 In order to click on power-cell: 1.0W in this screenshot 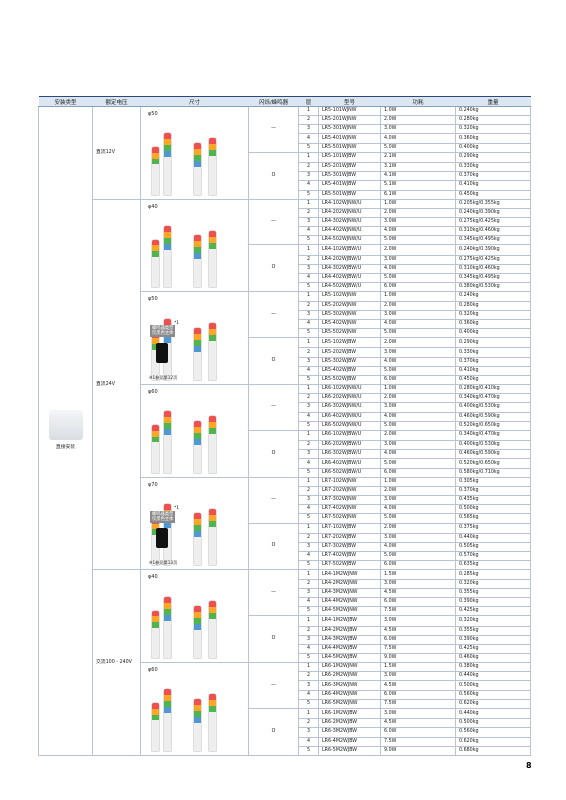, I will do `click(418, 296)`.